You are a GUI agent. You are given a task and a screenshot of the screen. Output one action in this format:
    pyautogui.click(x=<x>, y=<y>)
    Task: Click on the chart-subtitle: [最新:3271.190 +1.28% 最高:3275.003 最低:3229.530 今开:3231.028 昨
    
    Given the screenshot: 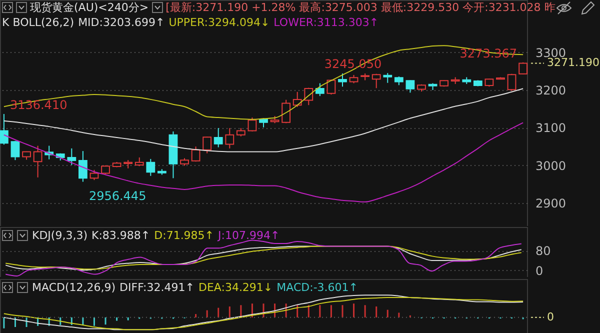 What is the action you would take?
    pyautogui.click(x=361, y=7)
    